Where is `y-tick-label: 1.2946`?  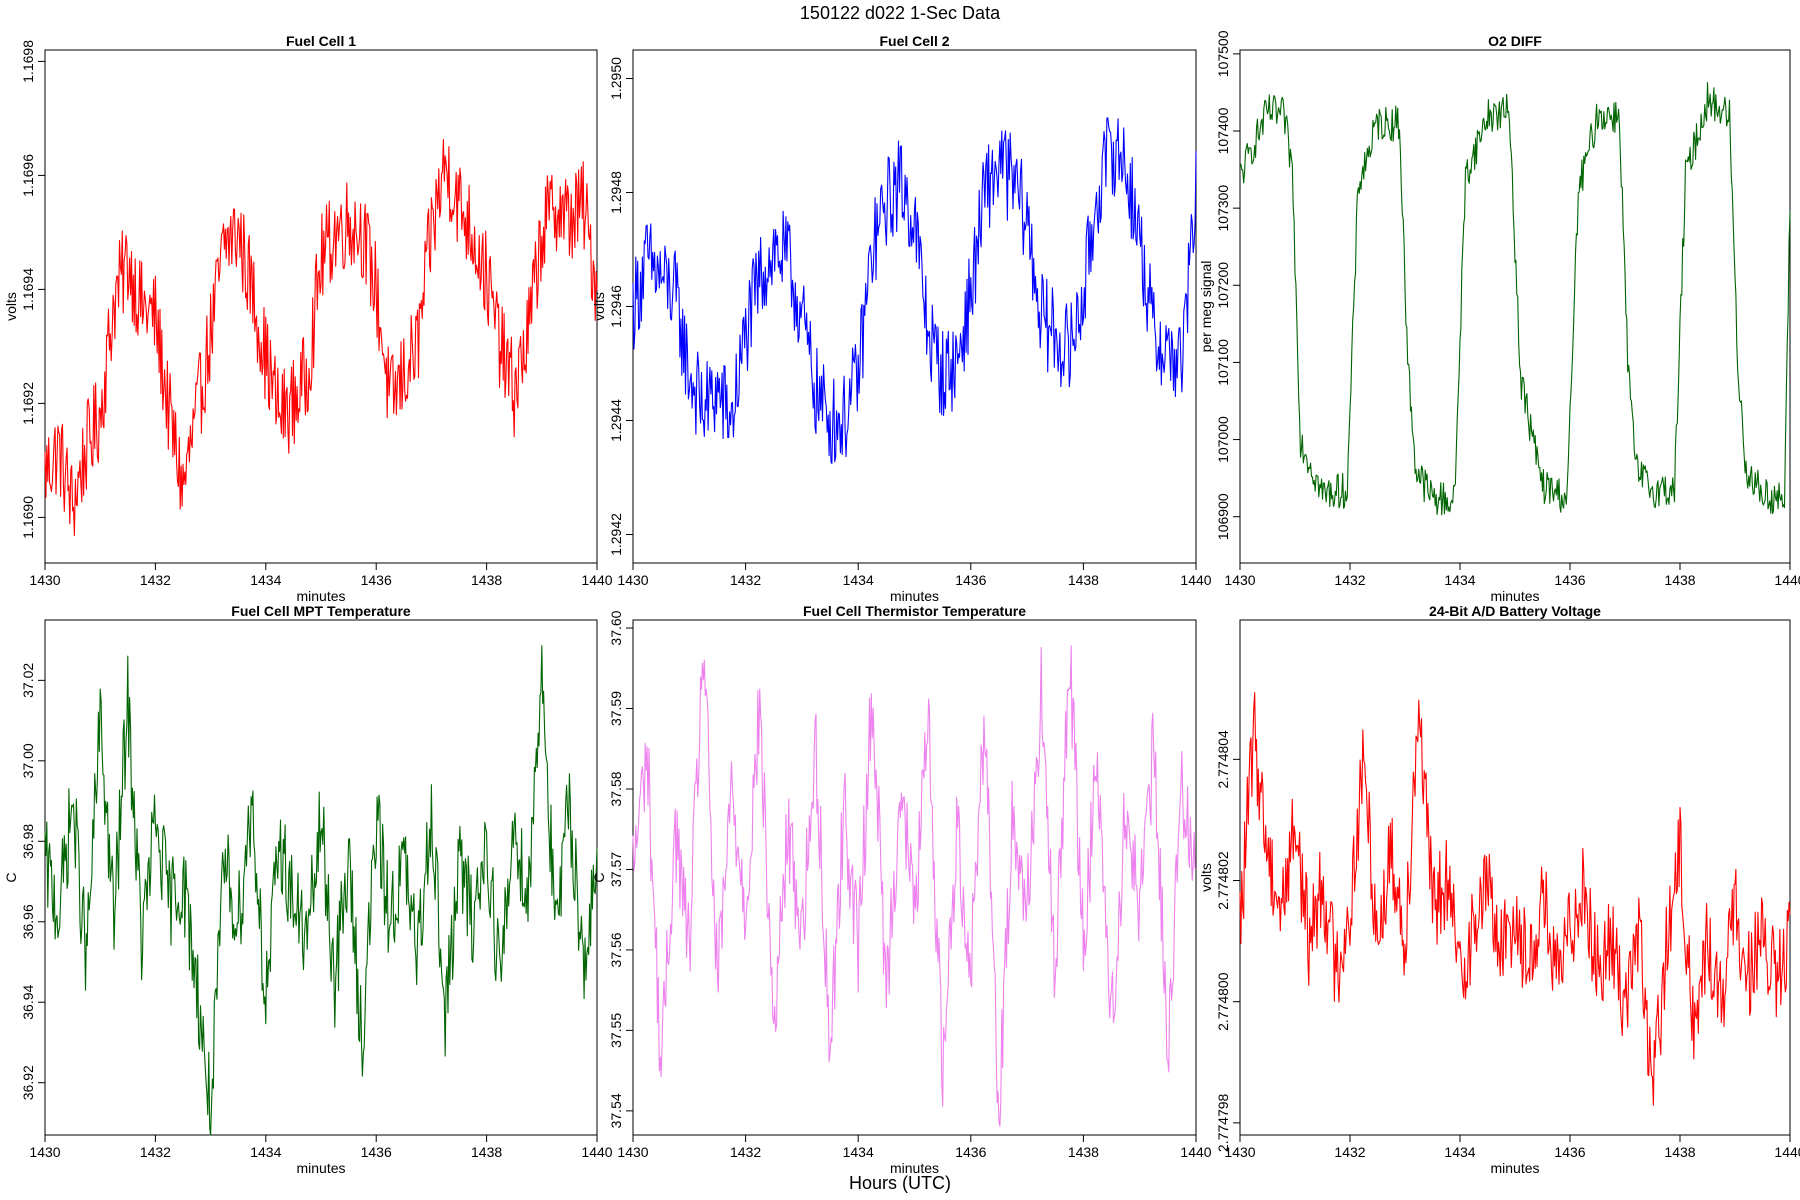 y-tick-label: 1.2946 is located at coordinates (616, 306).